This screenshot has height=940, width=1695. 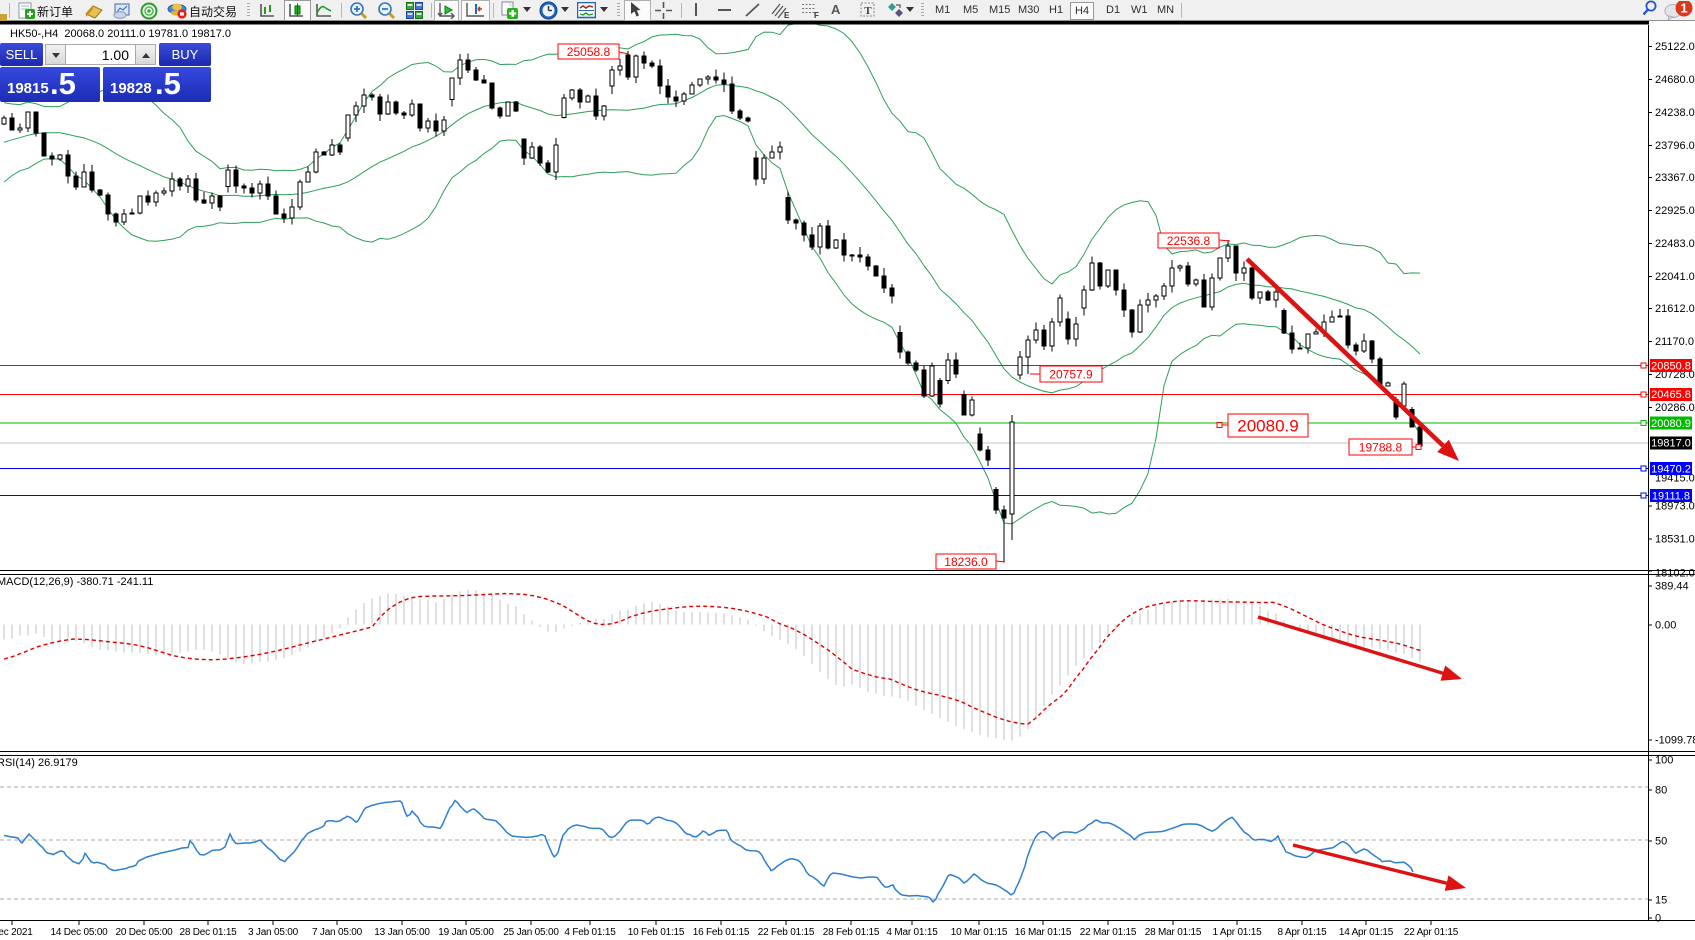 I want to click on svg-text: E, so click(x=787, y=15).